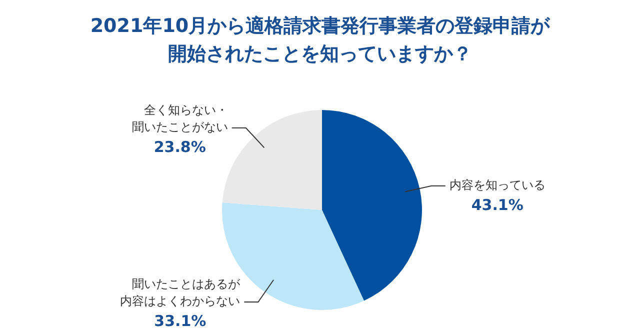 The width and height of the screenshot is (640, 335). I want to click on data-label: 23.8%, so click(180, 147).